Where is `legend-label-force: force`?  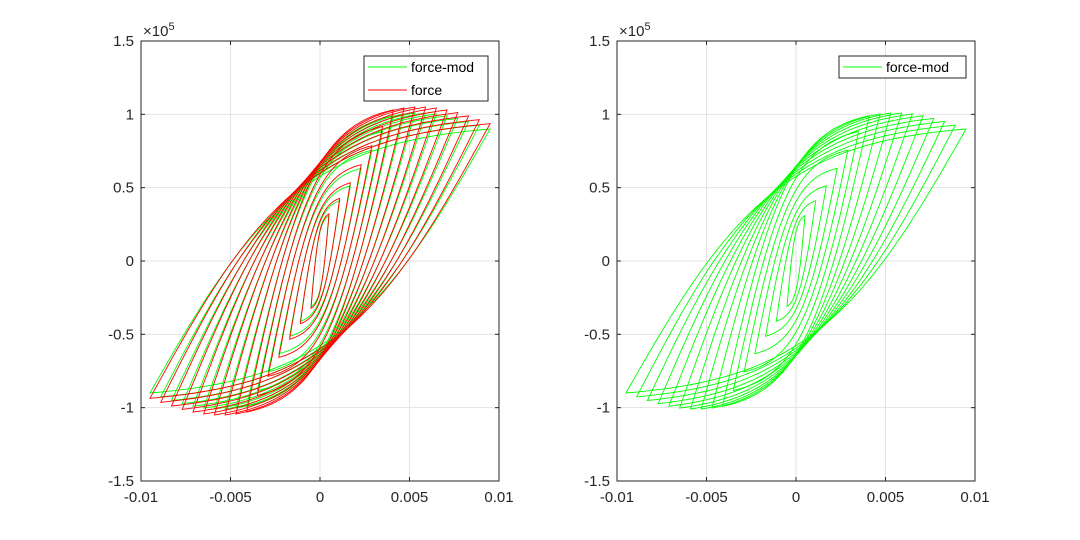
legend-label-force: force is located at coordinates (426, 90).